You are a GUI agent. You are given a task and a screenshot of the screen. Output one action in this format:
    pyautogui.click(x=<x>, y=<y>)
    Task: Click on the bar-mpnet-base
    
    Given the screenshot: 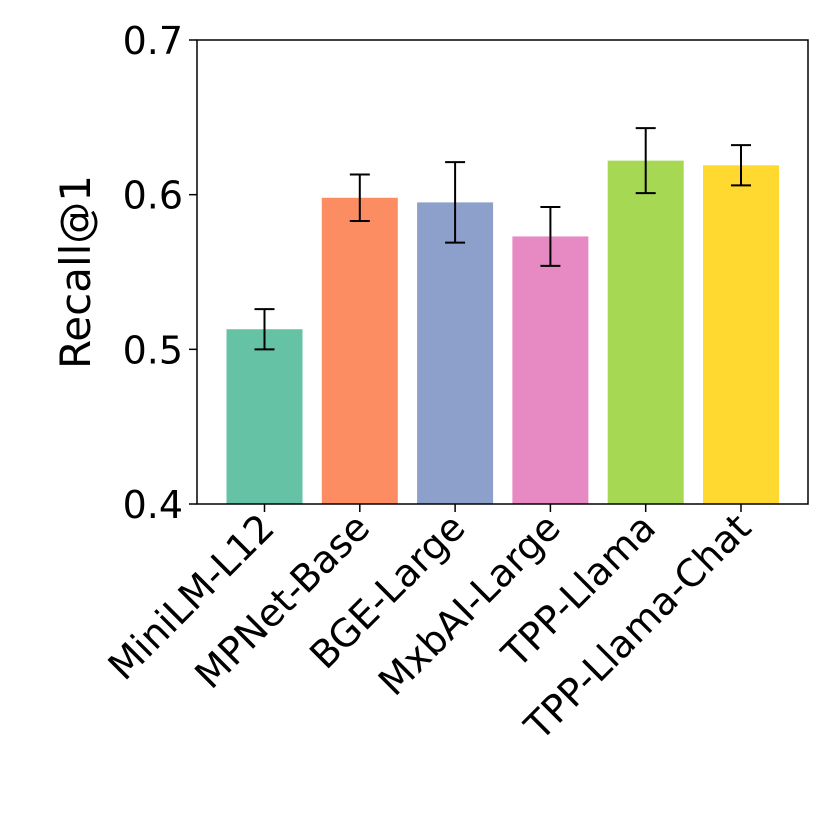 What is the action you would take?
    pyautogui.click(x=359, y=350)
    